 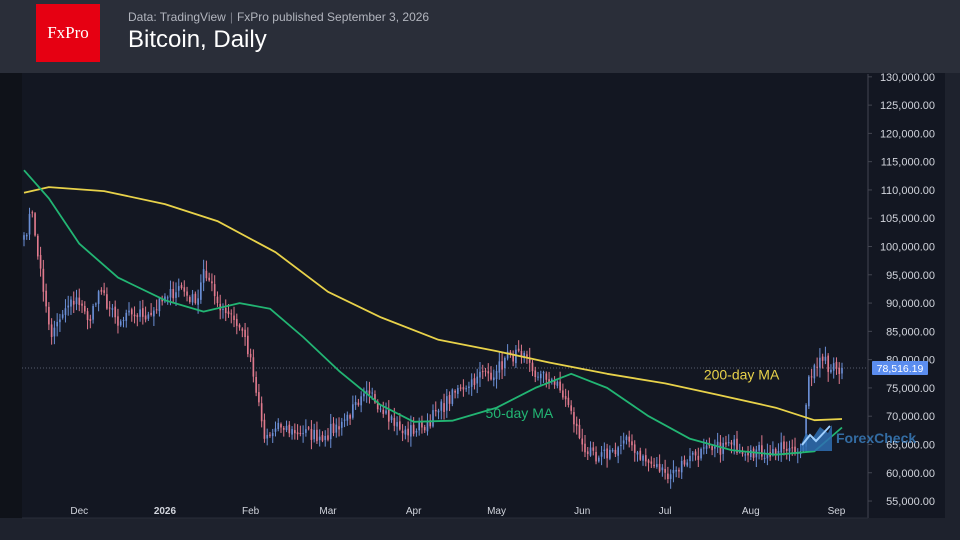 I want to click on x-axis: Dec 2026 Feb Mar Apr May Jun Jul Aug Sep, so click(x=445, y=512).